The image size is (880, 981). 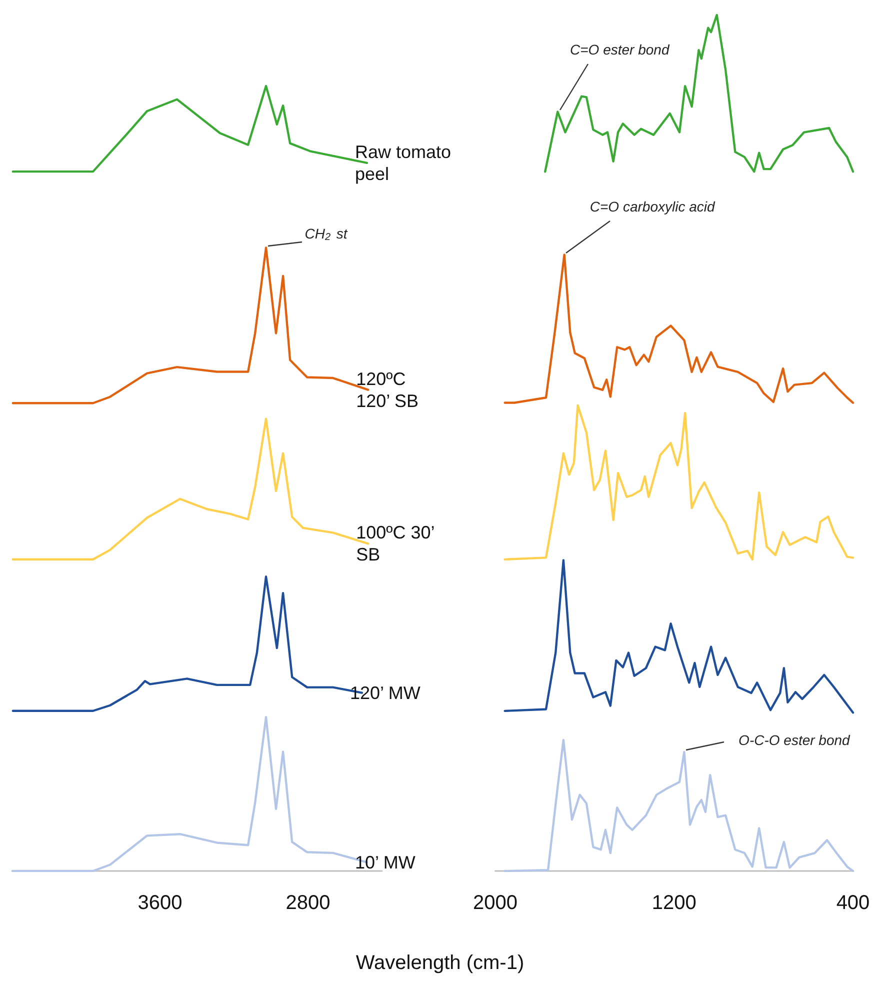 What do you see at coordinates (440, 963) in the screenshot?
I see `x-axis-title: Wavelength (cm-1)` at bounding box center [440, 963].